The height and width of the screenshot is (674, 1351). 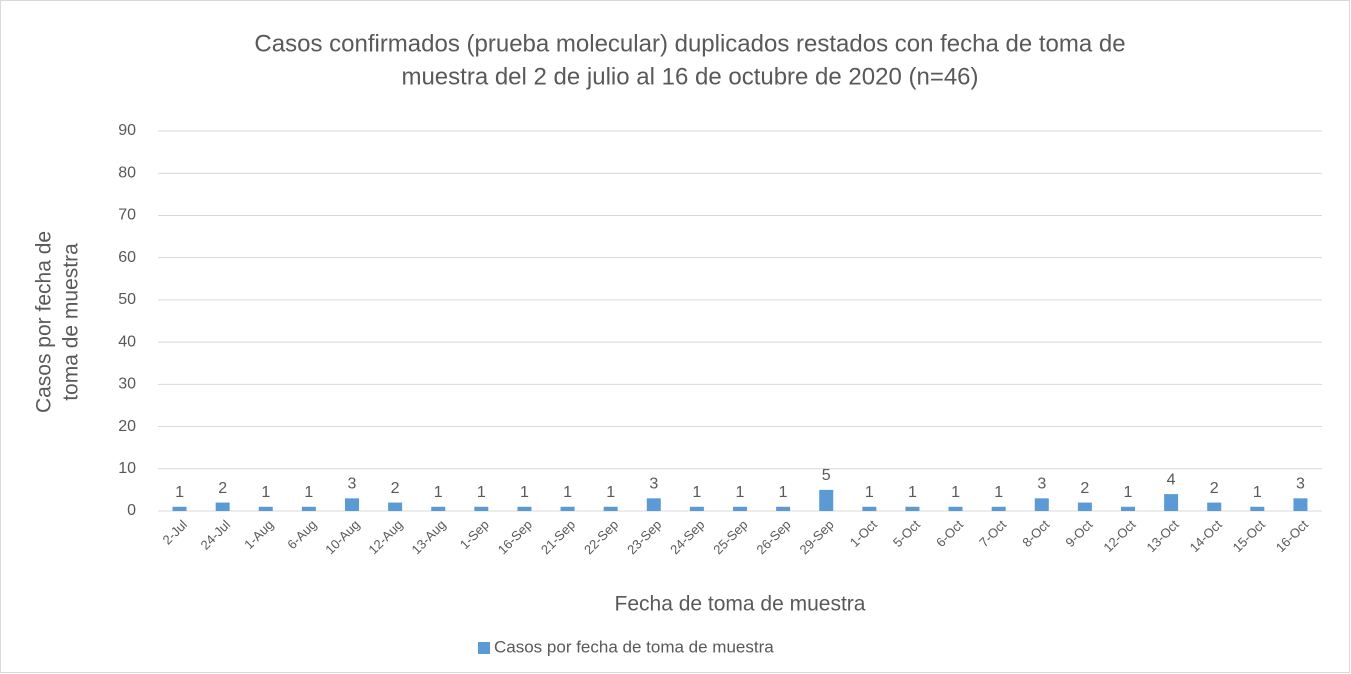 I want to click on y-tick-label: 90, so click(x=127, y=130).